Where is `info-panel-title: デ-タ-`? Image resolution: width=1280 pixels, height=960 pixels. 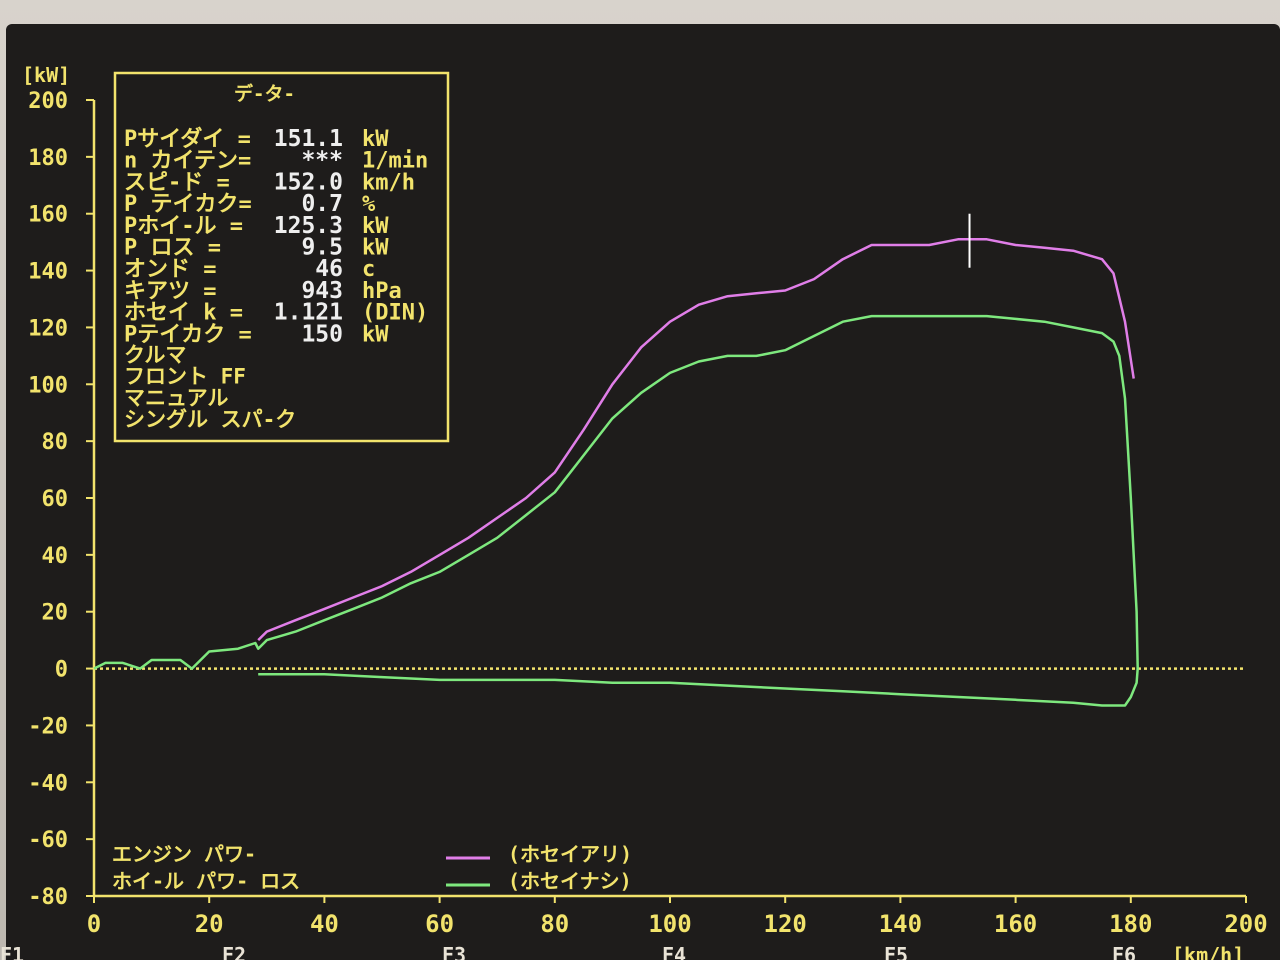 info-panel-title: デ-タ- is located at coordinates (264, 93).